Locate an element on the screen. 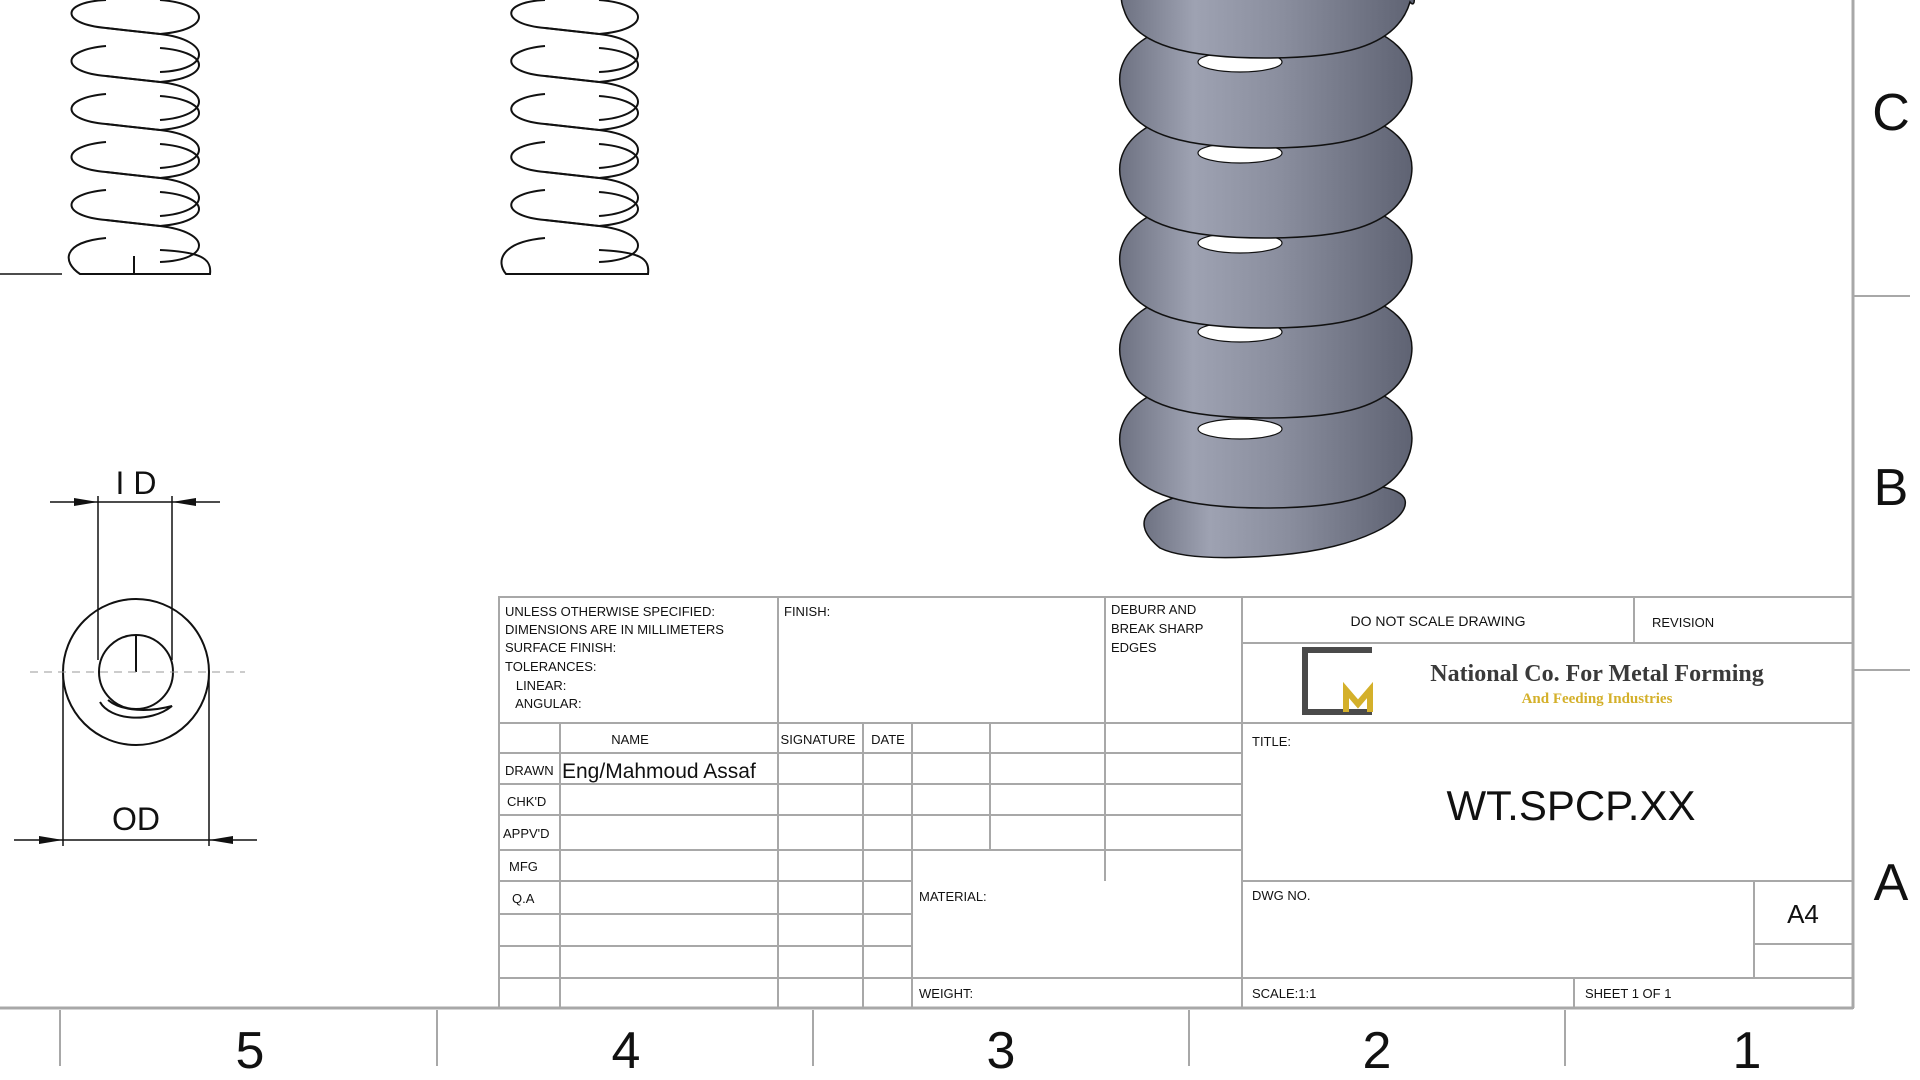 This screenshot has height=1080, width=1920. deburr-line-2: BREAK SHARP is located at coordinates (1157, 628).